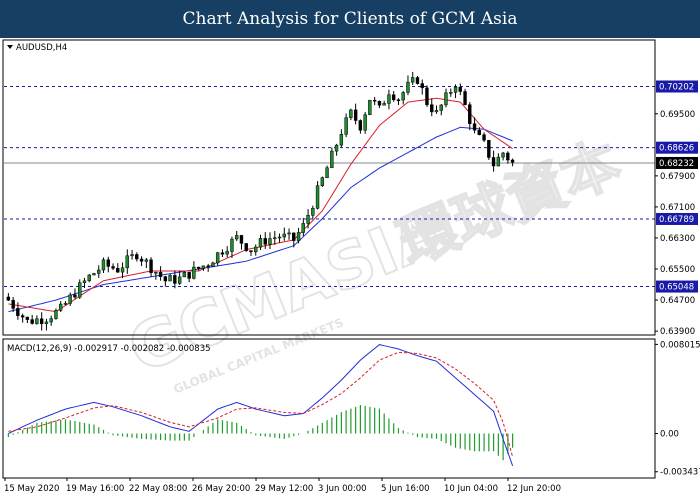 The width and height of the screenshot is (700, 500). What do you see at coordinates (677, 270) in the screenshot?
I see `price-tick-label: 0.65500` at bounding box center [677, 270].